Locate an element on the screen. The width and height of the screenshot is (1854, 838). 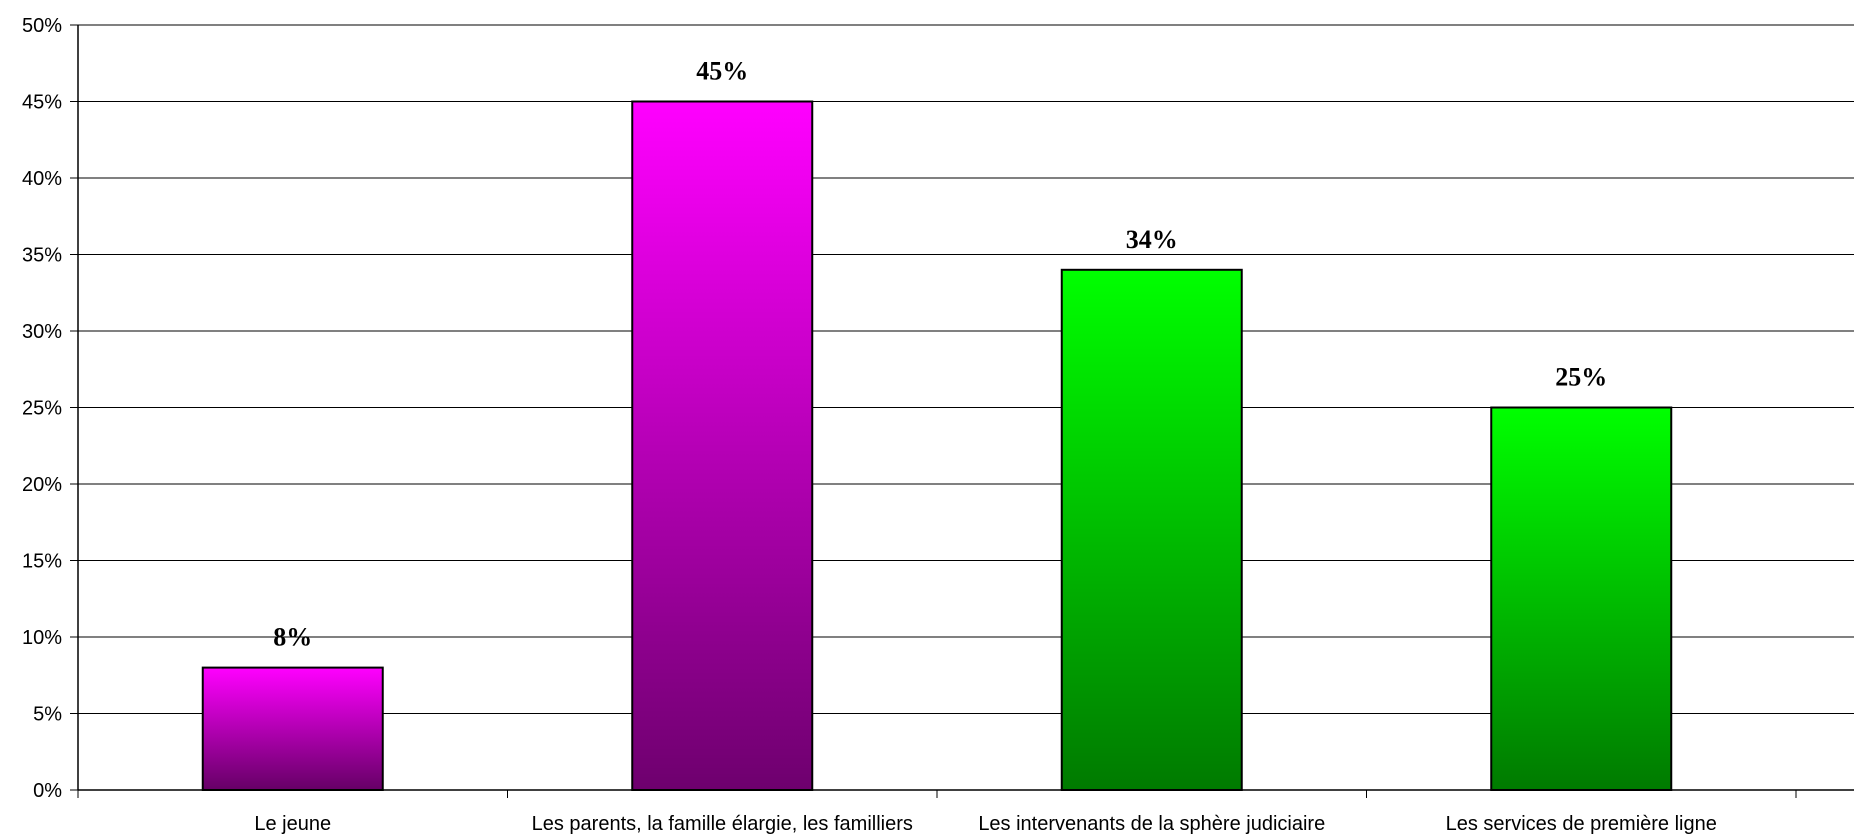
y-tick-label: 10% is located at coordinates (42, 638).